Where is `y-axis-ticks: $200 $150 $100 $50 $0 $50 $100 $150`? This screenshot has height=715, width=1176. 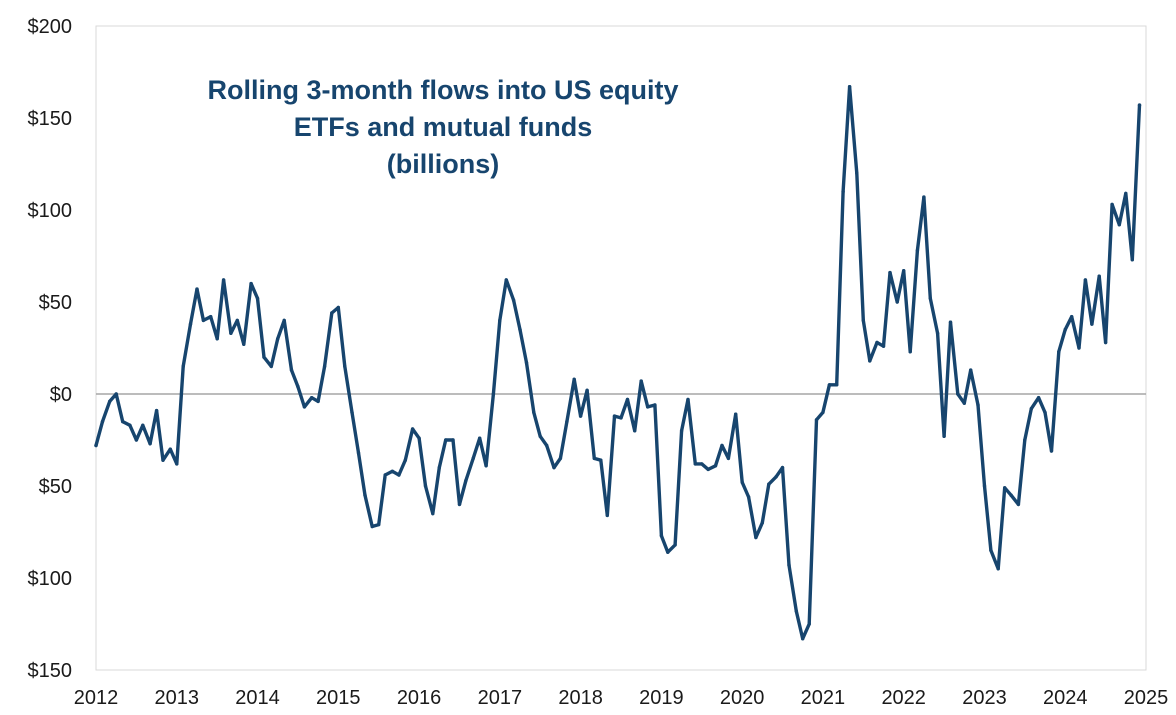
y-axis-ticks: $200 $150 $100 $50 $0 $50 $100 $150 is located at coordinates (50, 349).